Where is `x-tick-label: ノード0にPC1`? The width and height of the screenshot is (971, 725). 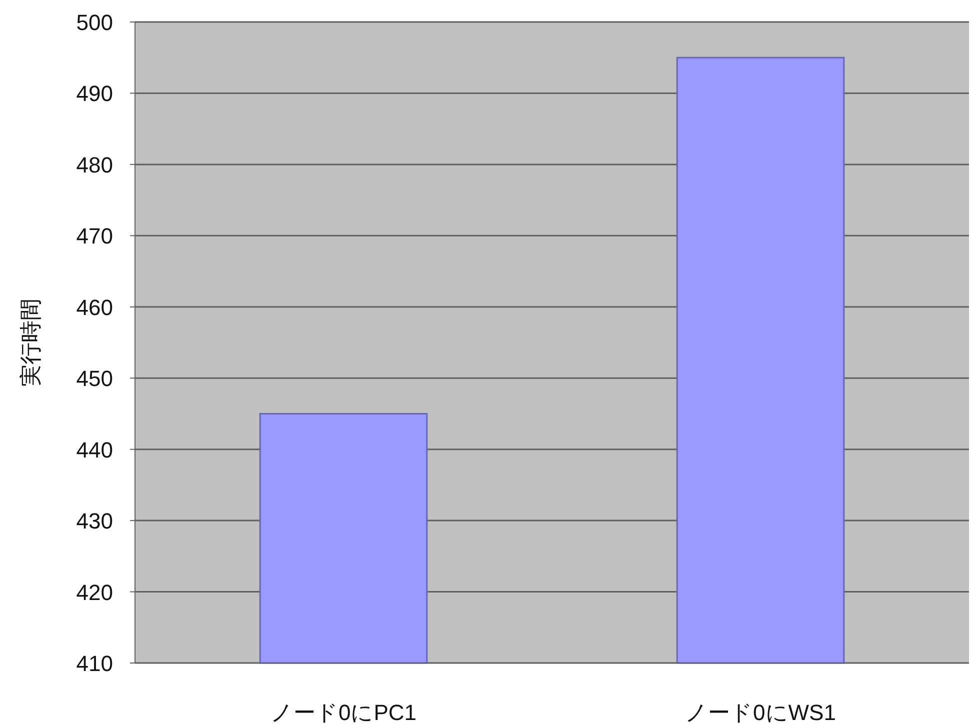 x-tick-label: ノード0にPC1 is located at coordinates (343, 712).